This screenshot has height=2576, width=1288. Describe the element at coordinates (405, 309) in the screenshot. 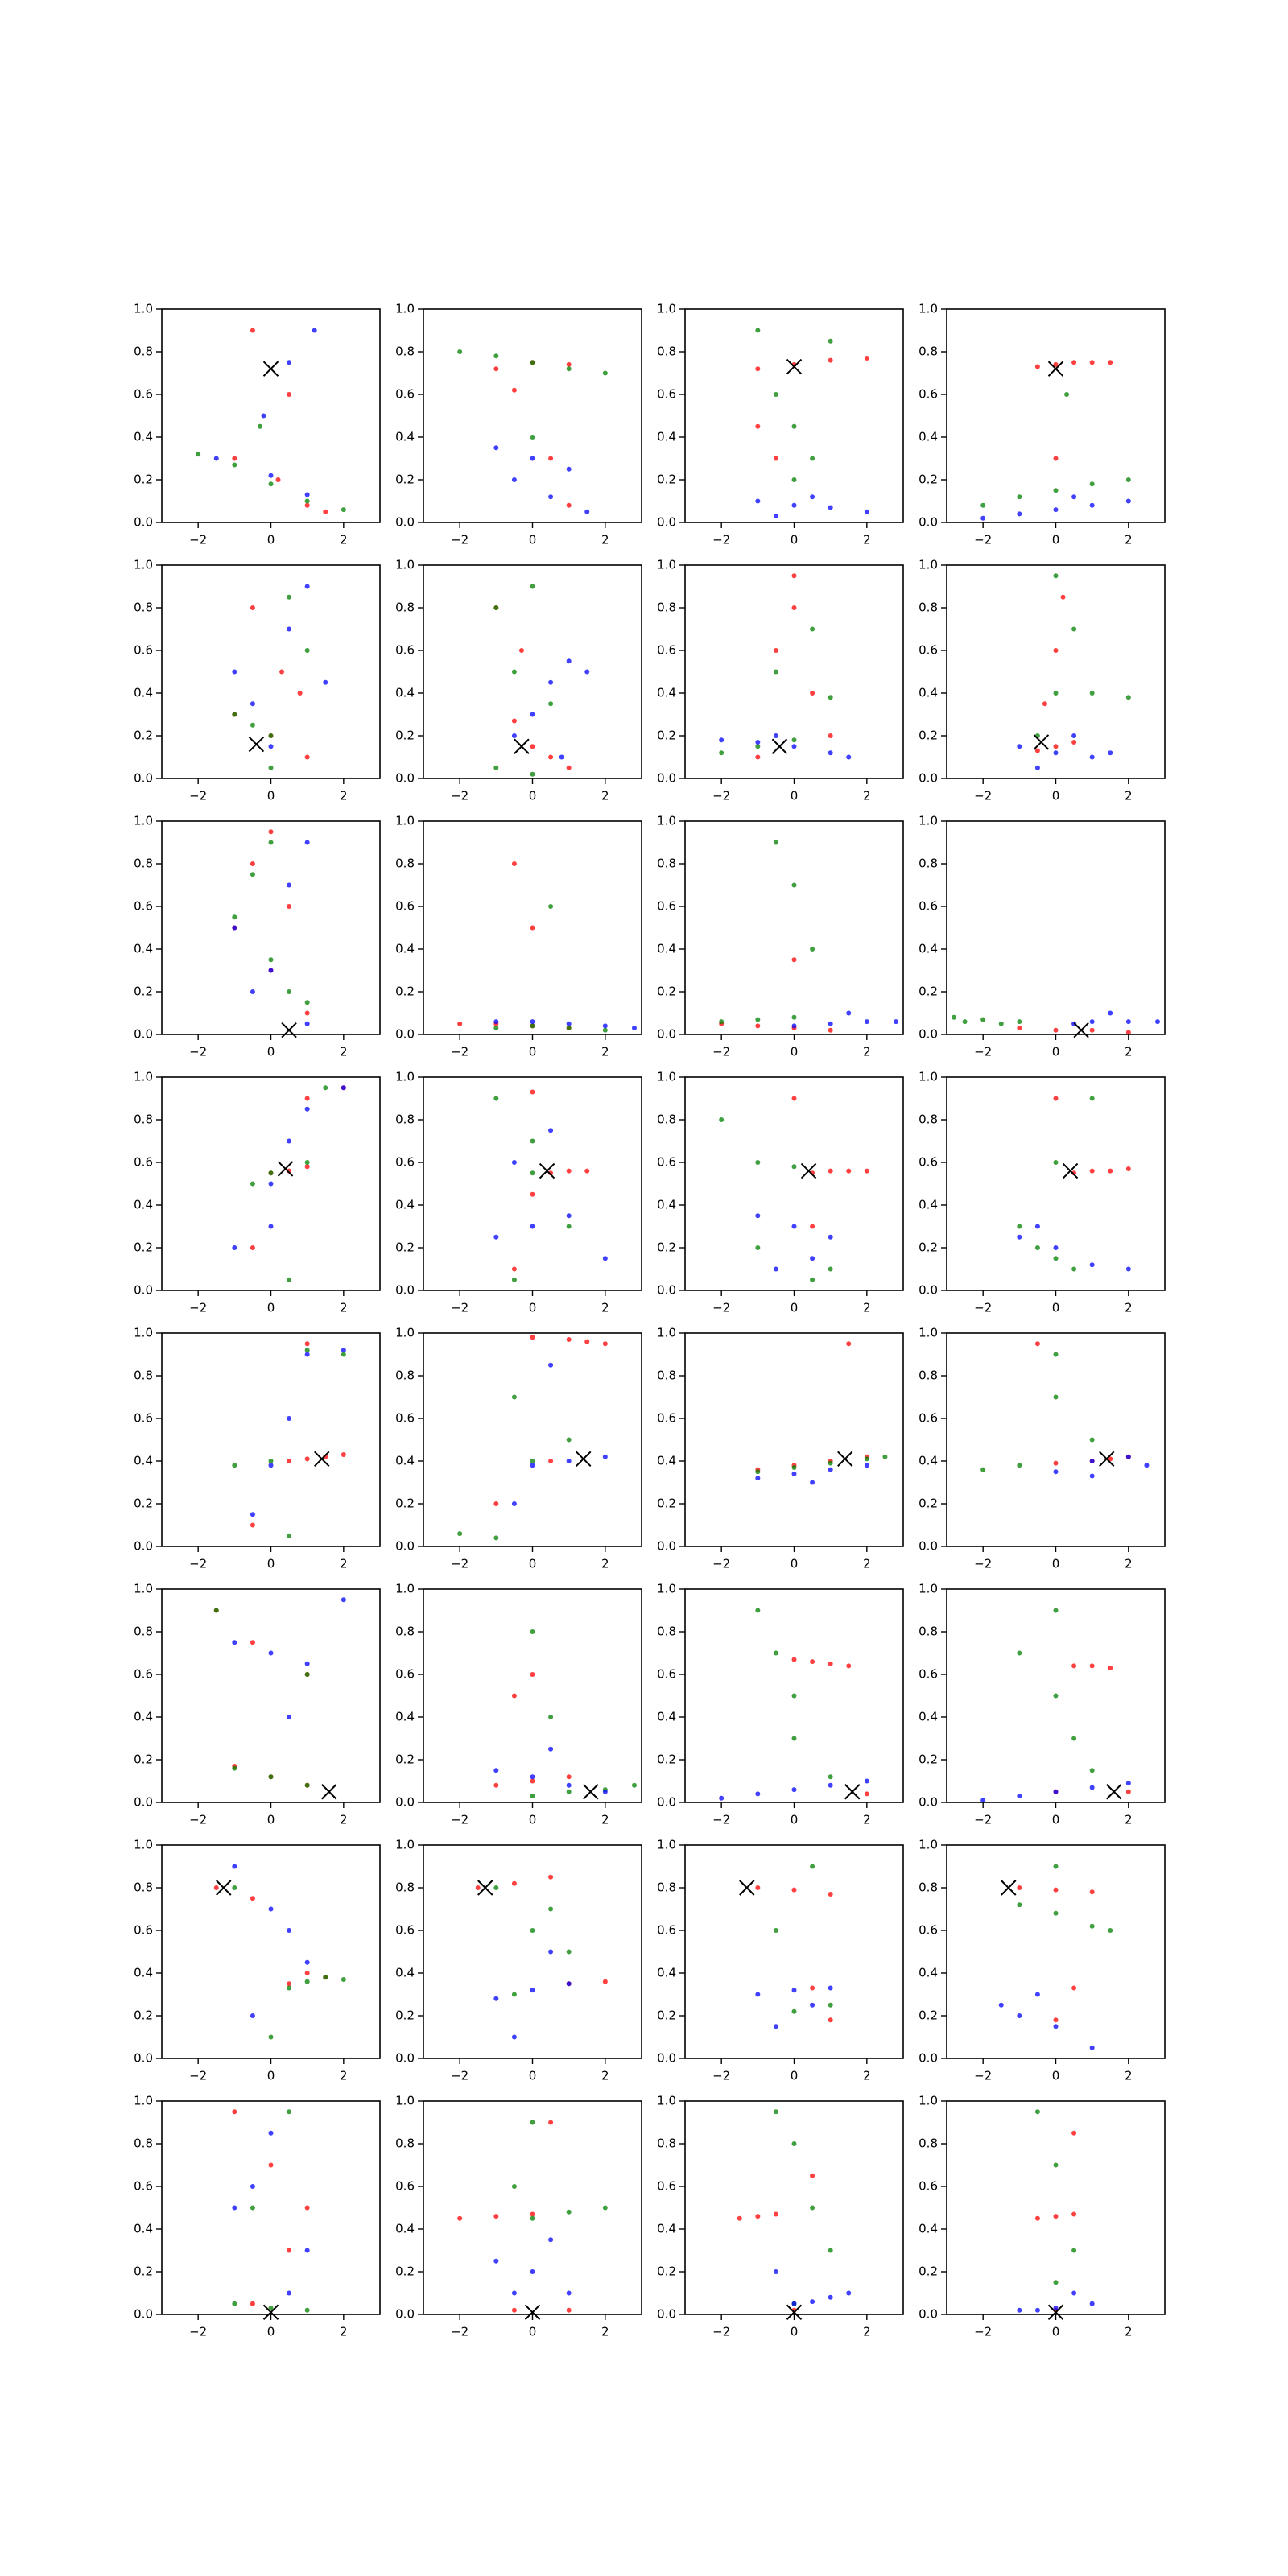

I see `y-tick-label: 1.0` at that location.